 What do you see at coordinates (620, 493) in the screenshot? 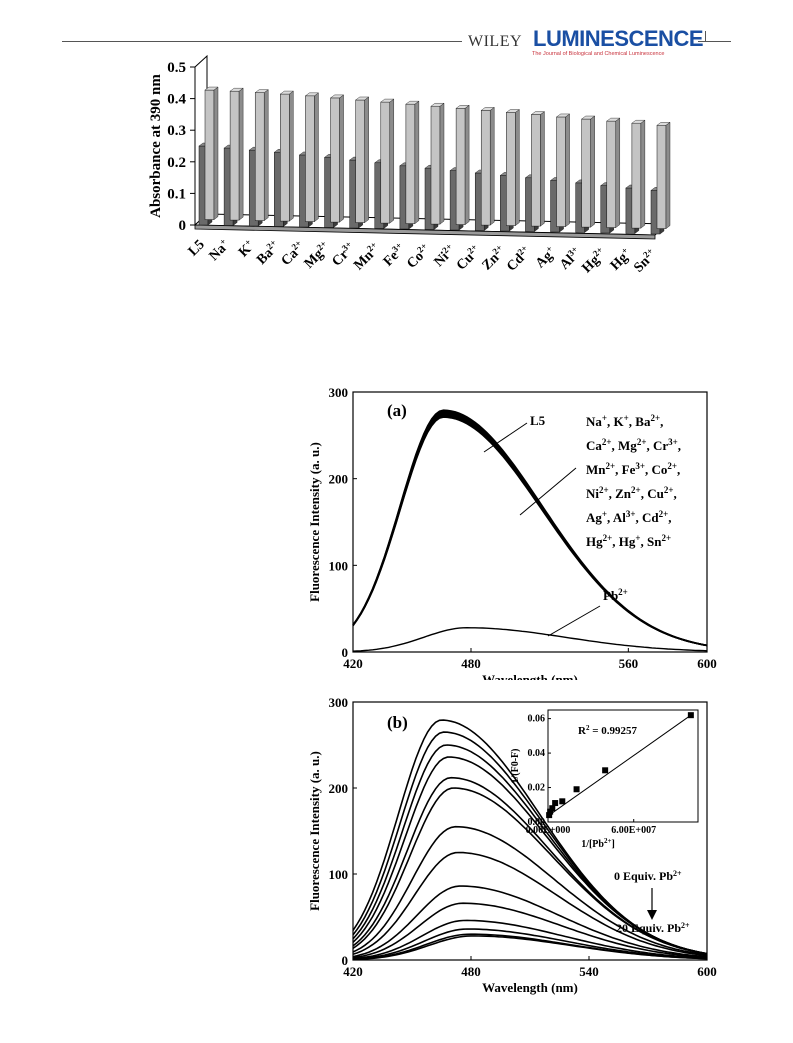
I see `ion-text: , Zn` at bounding box center [620, 493].